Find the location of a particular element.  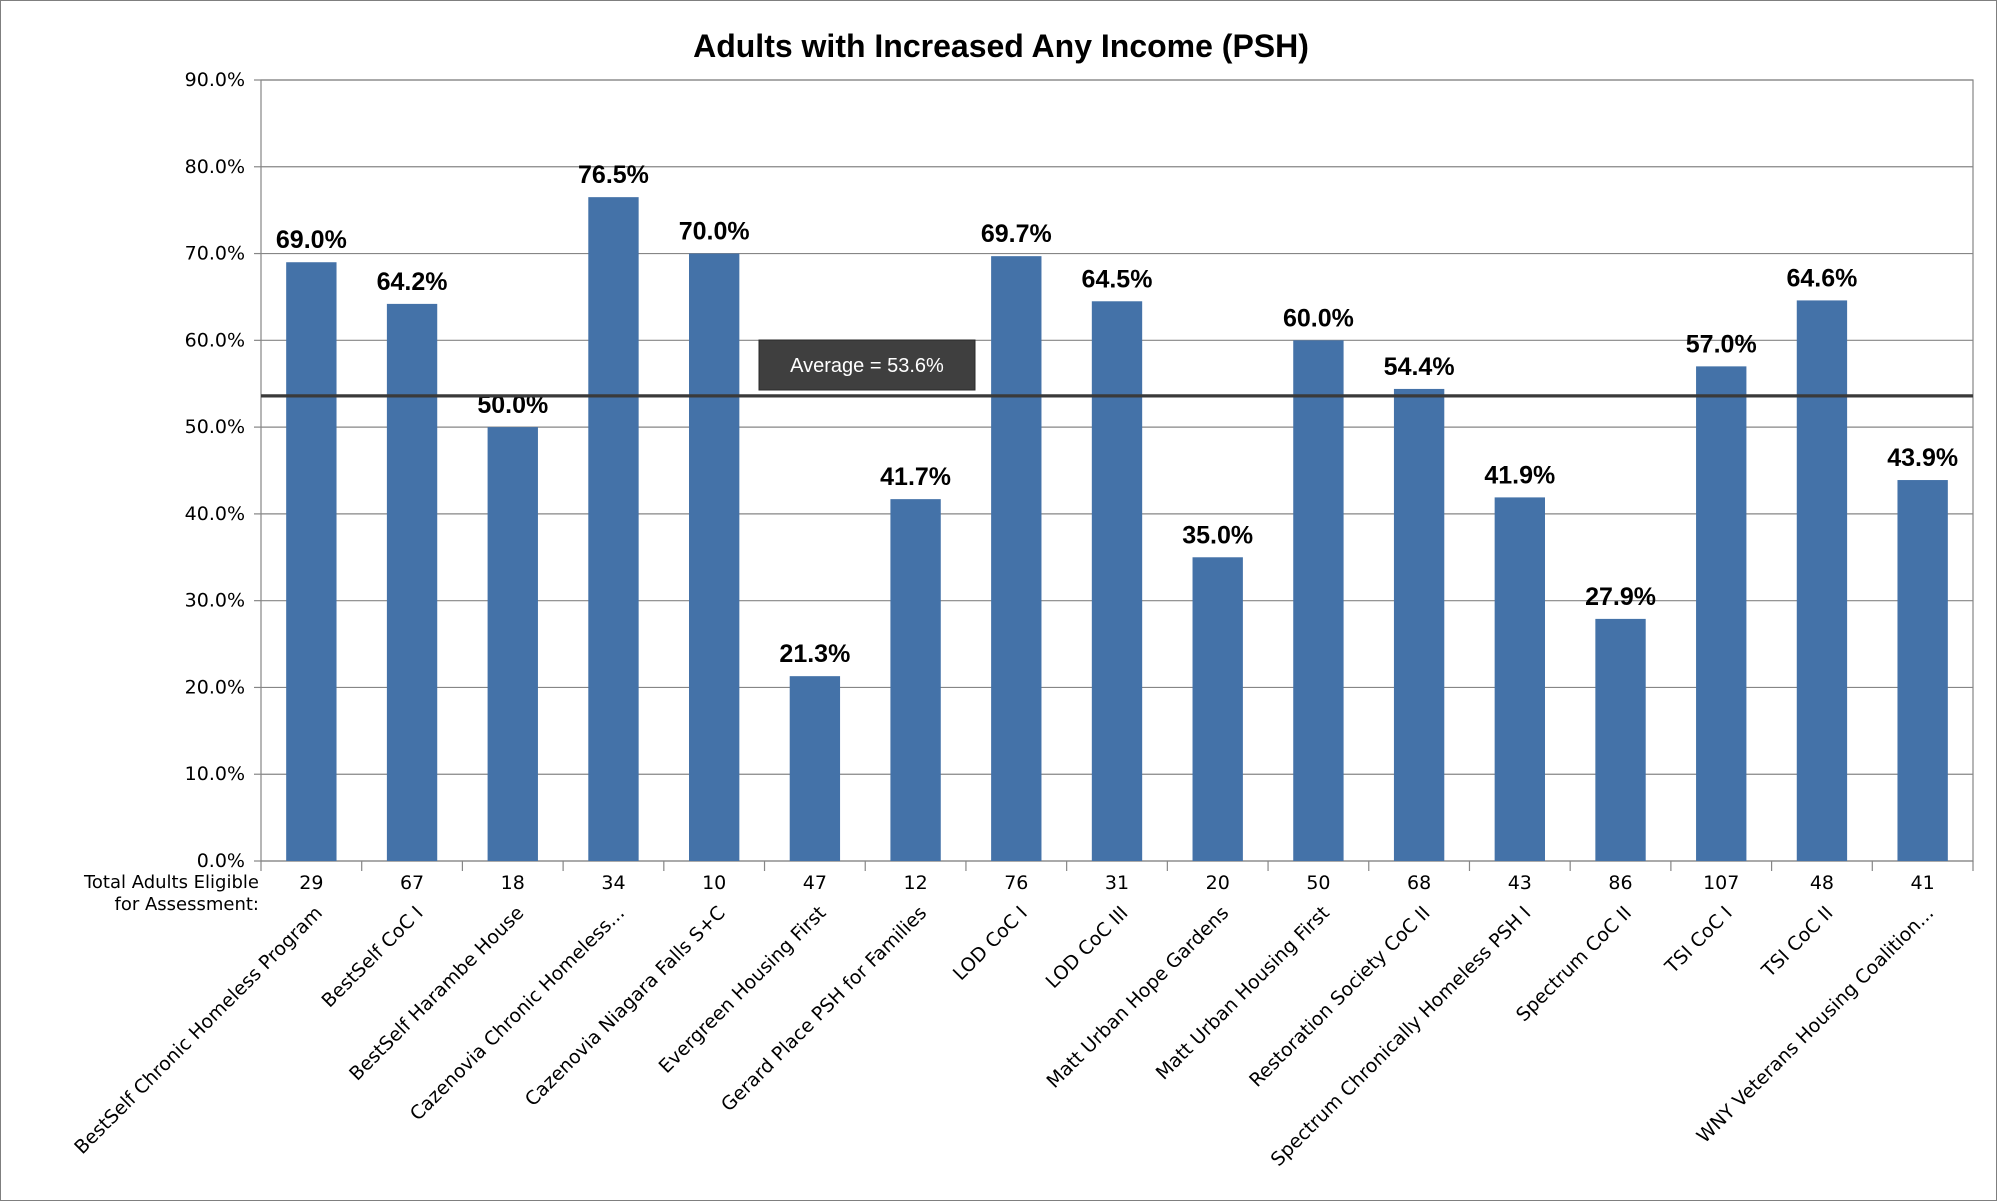

x-category-label: BestSelf Chronic Homeless Program is located at coordinates (198, 1030).